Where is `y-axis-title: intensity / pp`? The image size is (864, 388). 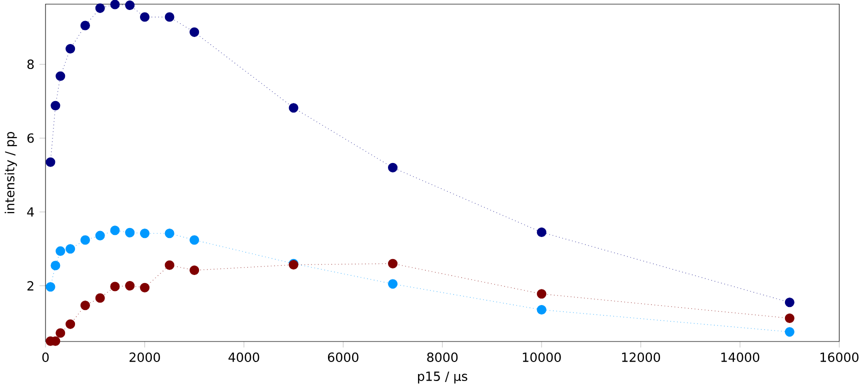 y-axis-title: intensity / pp is located at coordinates (10, 173).